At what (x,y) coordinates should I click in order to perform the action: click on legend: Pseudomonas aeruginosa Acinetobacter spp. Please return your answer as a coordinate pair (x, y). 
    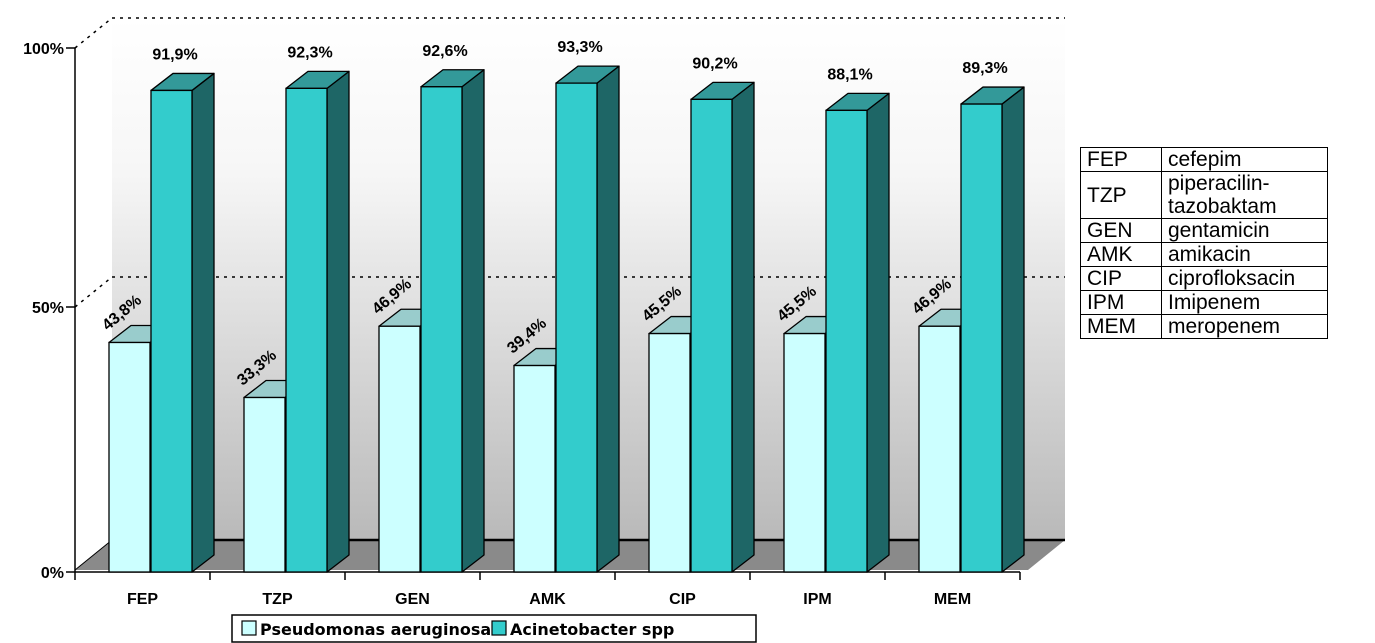
    Looking at the image, I should click on (494, 628).